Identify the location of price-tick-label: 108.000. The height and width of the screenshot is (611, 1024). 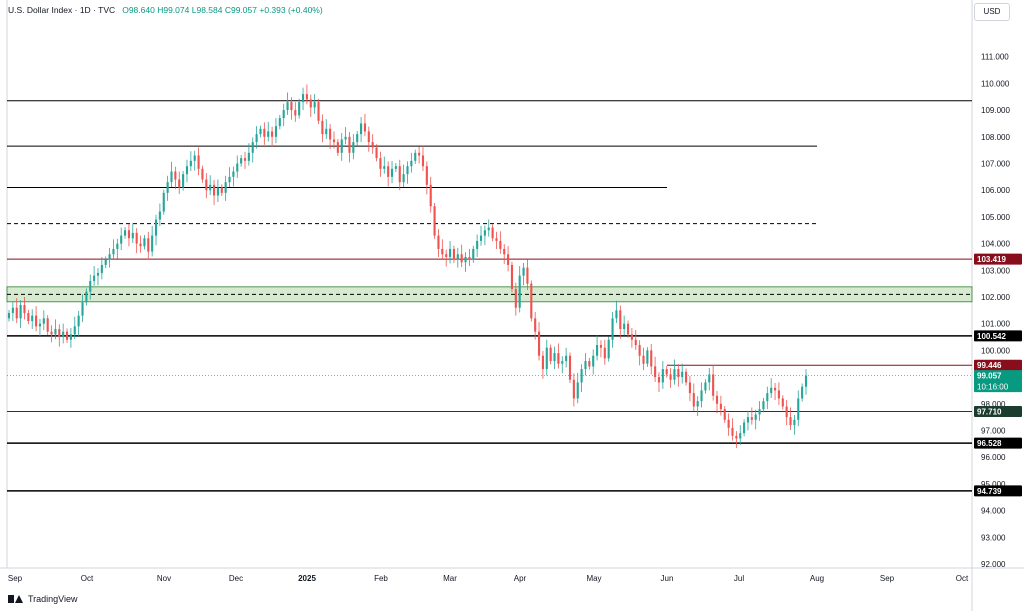
(995, 137).